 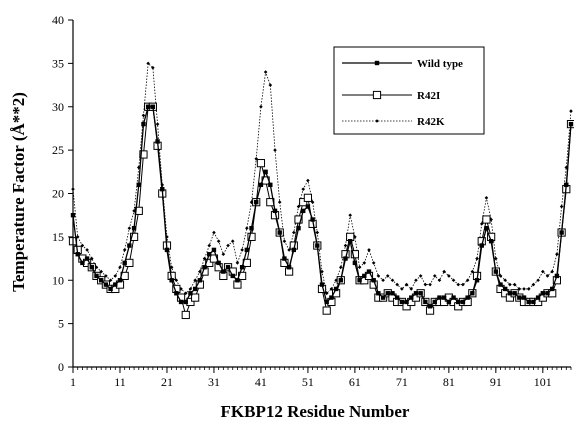 I want to click on x-tick-label: 61, so click(x=355, y=382).